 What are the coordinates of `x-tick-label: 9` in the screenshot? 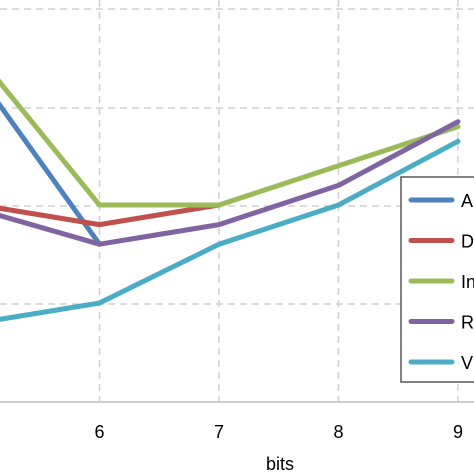 It's located at (458, 432).